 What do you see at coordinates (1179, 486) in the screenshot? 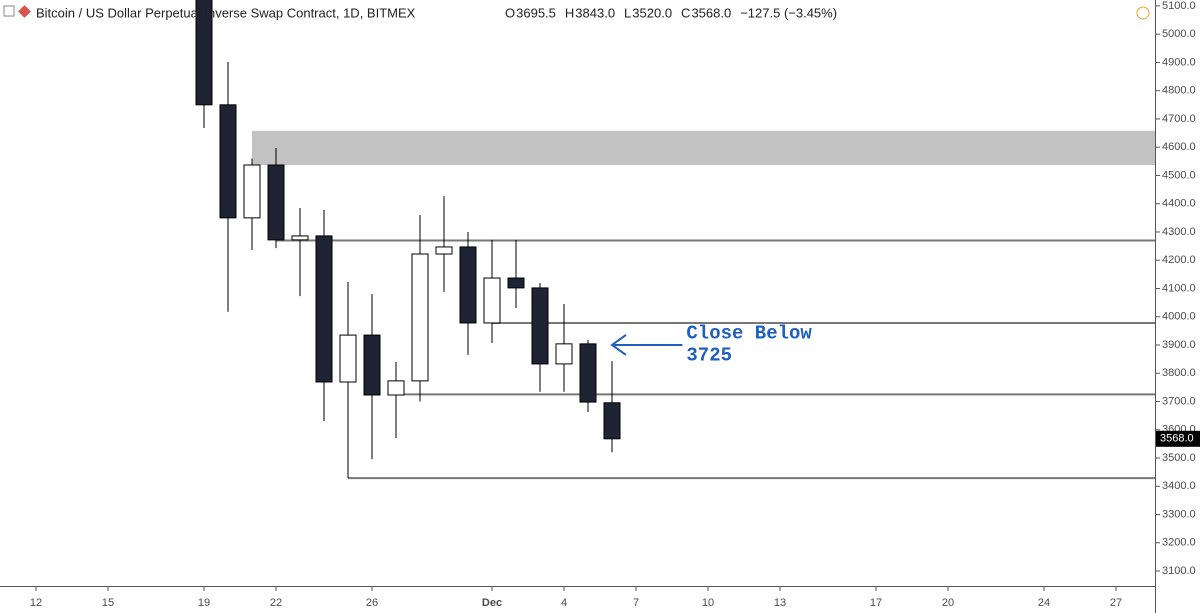
I see `y-tick-label: 3400.0` at bounding box center [1179, 486].